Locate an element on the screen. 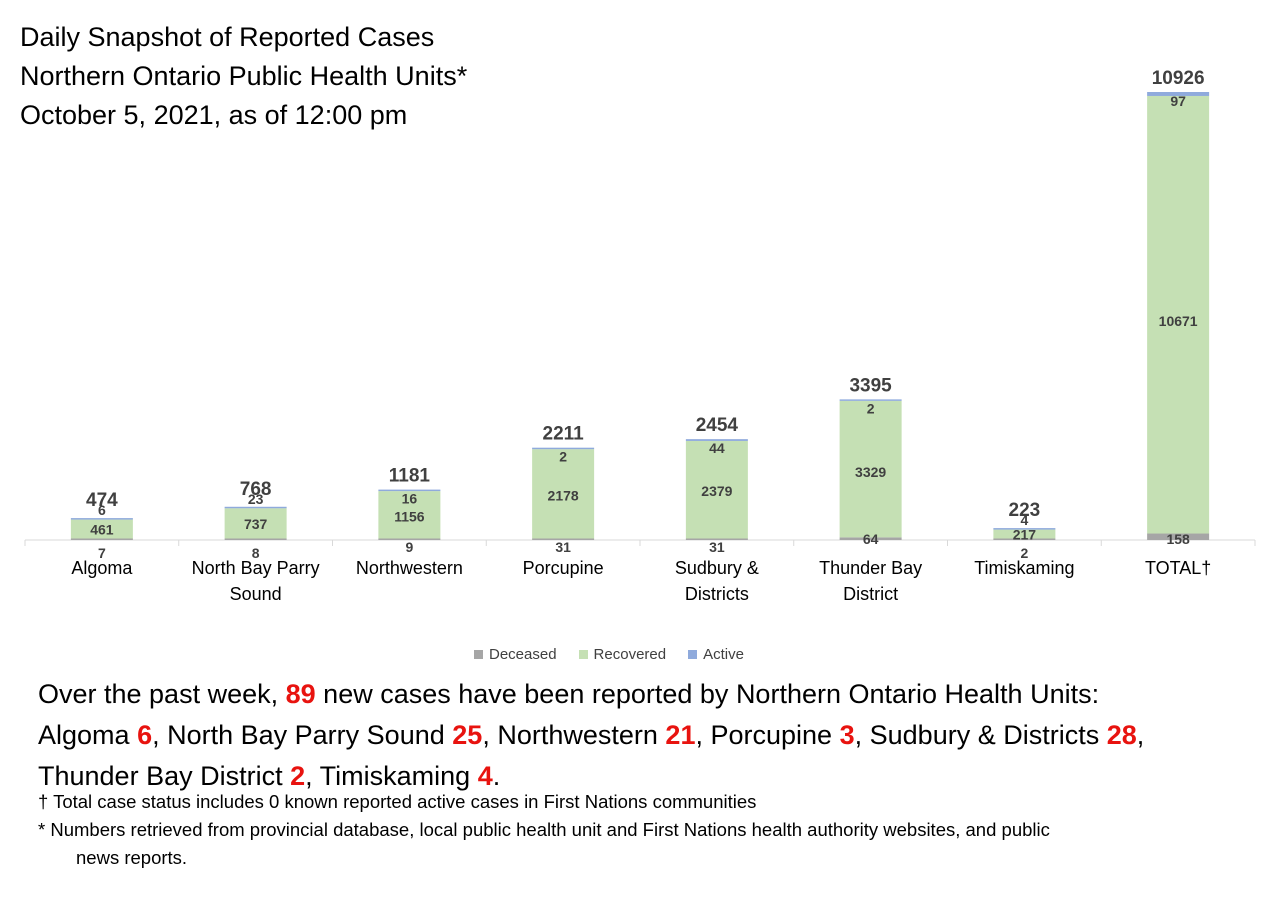 Image resolution: width=1280 pixels, height=907 pixels. data-label-recovered: 10671 is located at coordinates (1178, 321).